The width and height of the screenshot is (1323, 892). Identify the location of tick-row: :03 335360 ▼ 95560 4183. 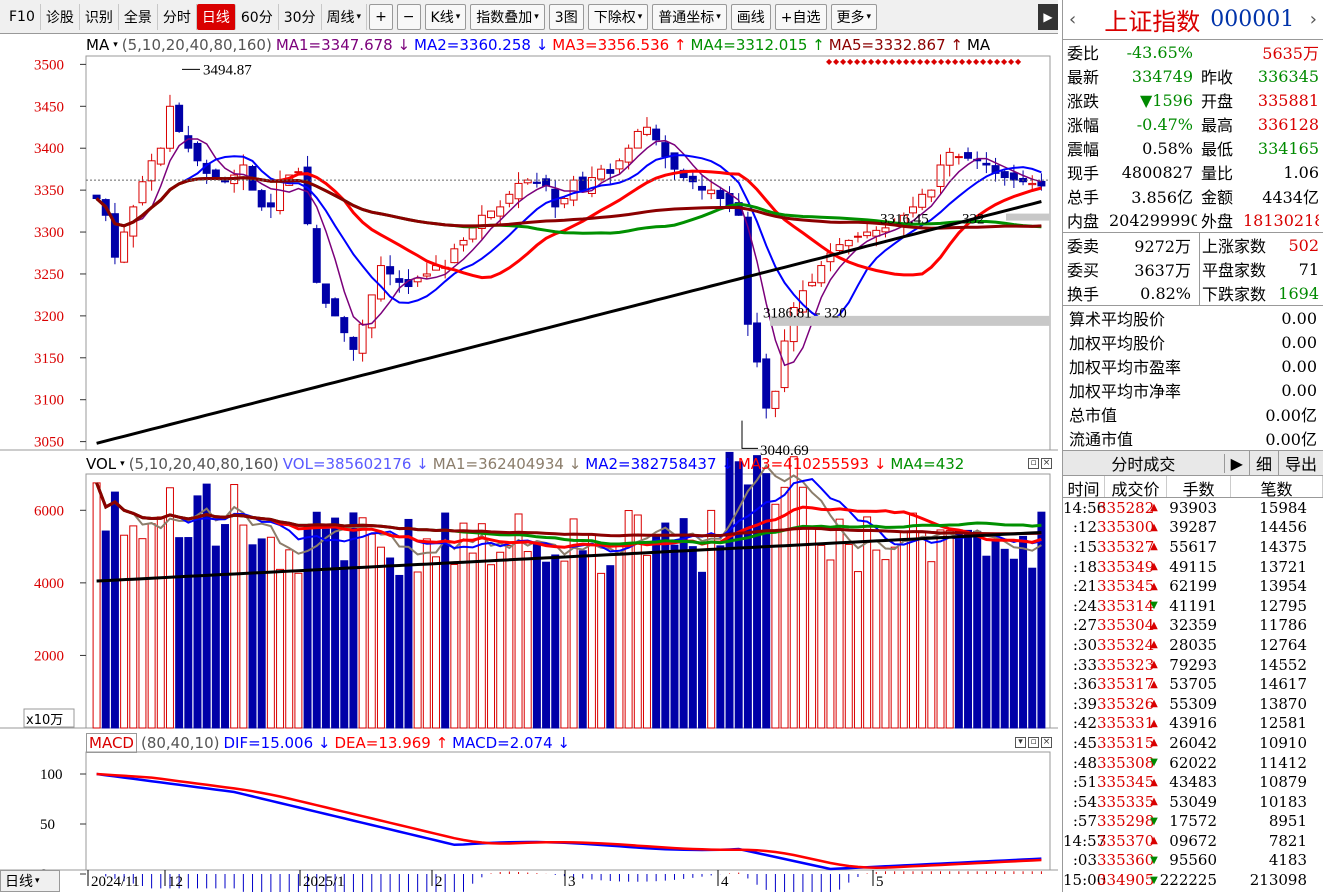
(1193, 861).